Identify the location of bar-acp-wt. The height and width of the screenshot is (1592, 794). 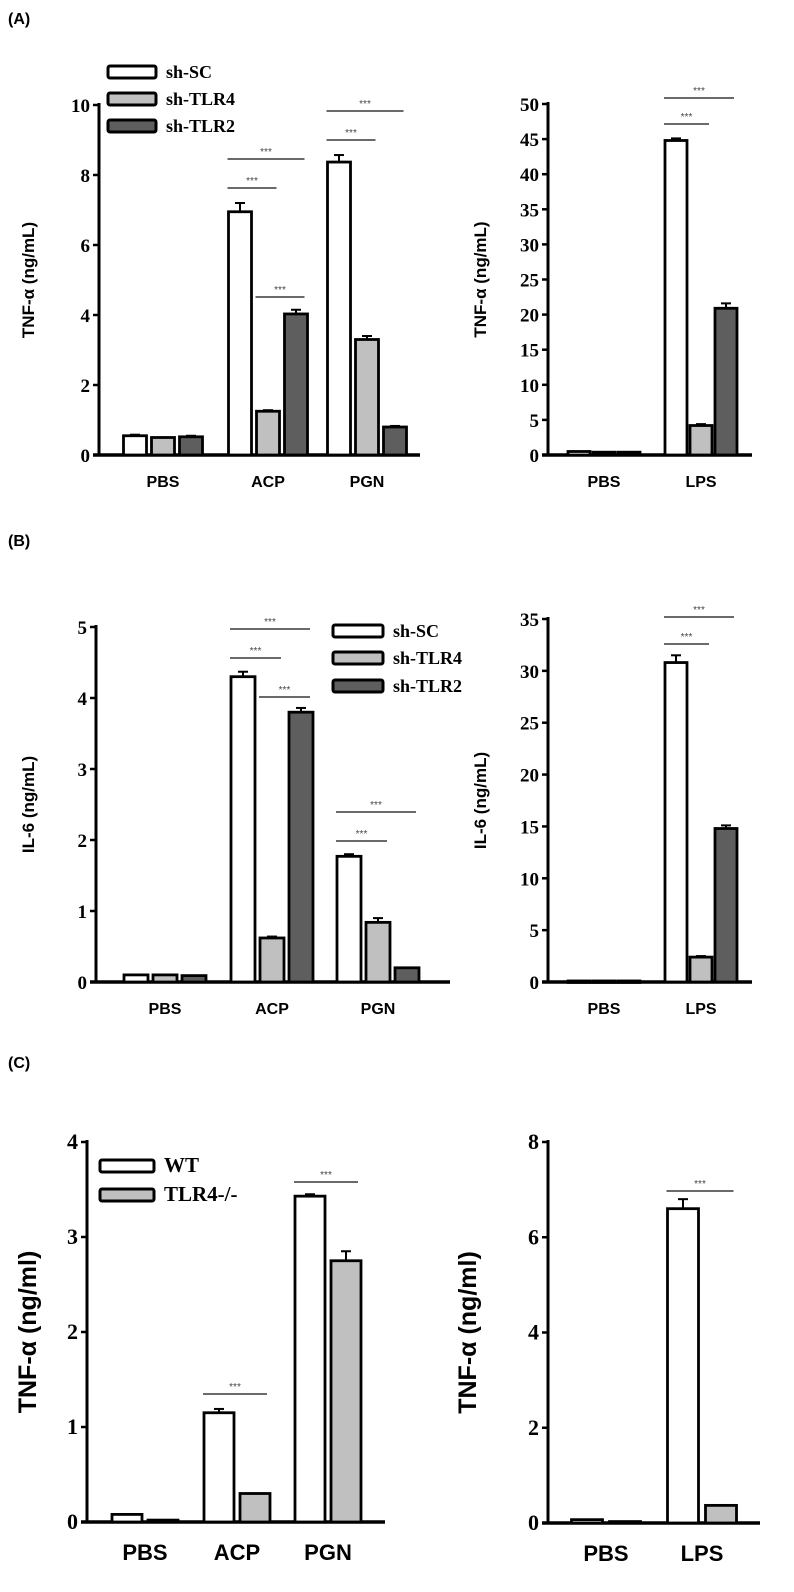
(219, 1467).